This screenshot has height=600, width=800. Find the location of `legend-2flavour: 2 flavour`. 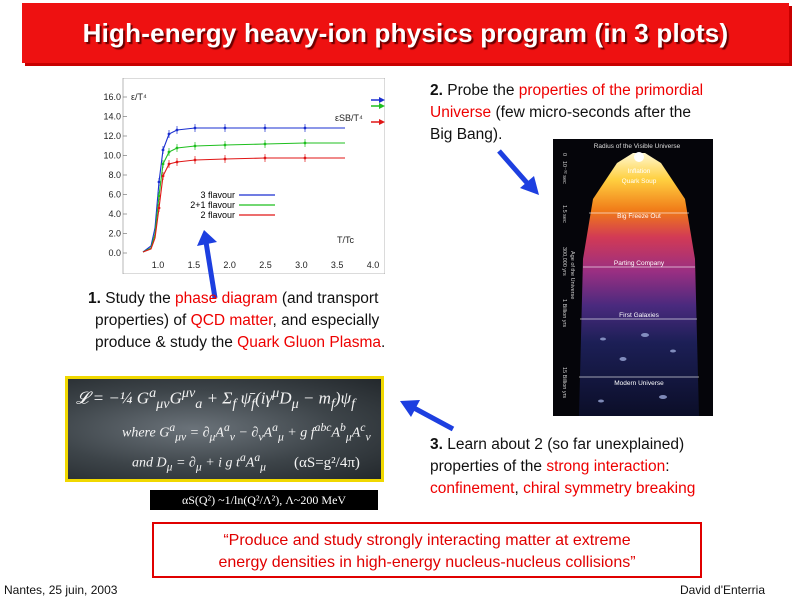

legend-2flavour: 2 flavour is located at coordinates (217, 215).